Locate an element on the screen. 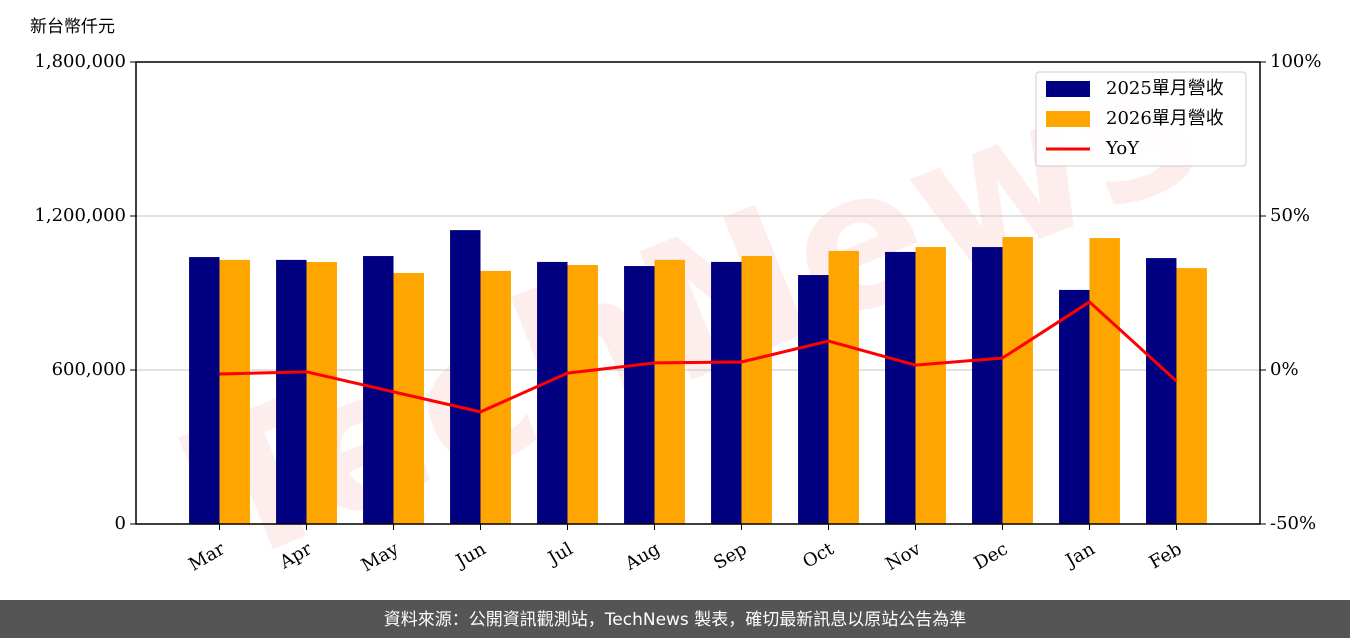 The width and height of the screenshot is (1350, 638). x-tick-label: Jan is located at coordinates (1080, 555).